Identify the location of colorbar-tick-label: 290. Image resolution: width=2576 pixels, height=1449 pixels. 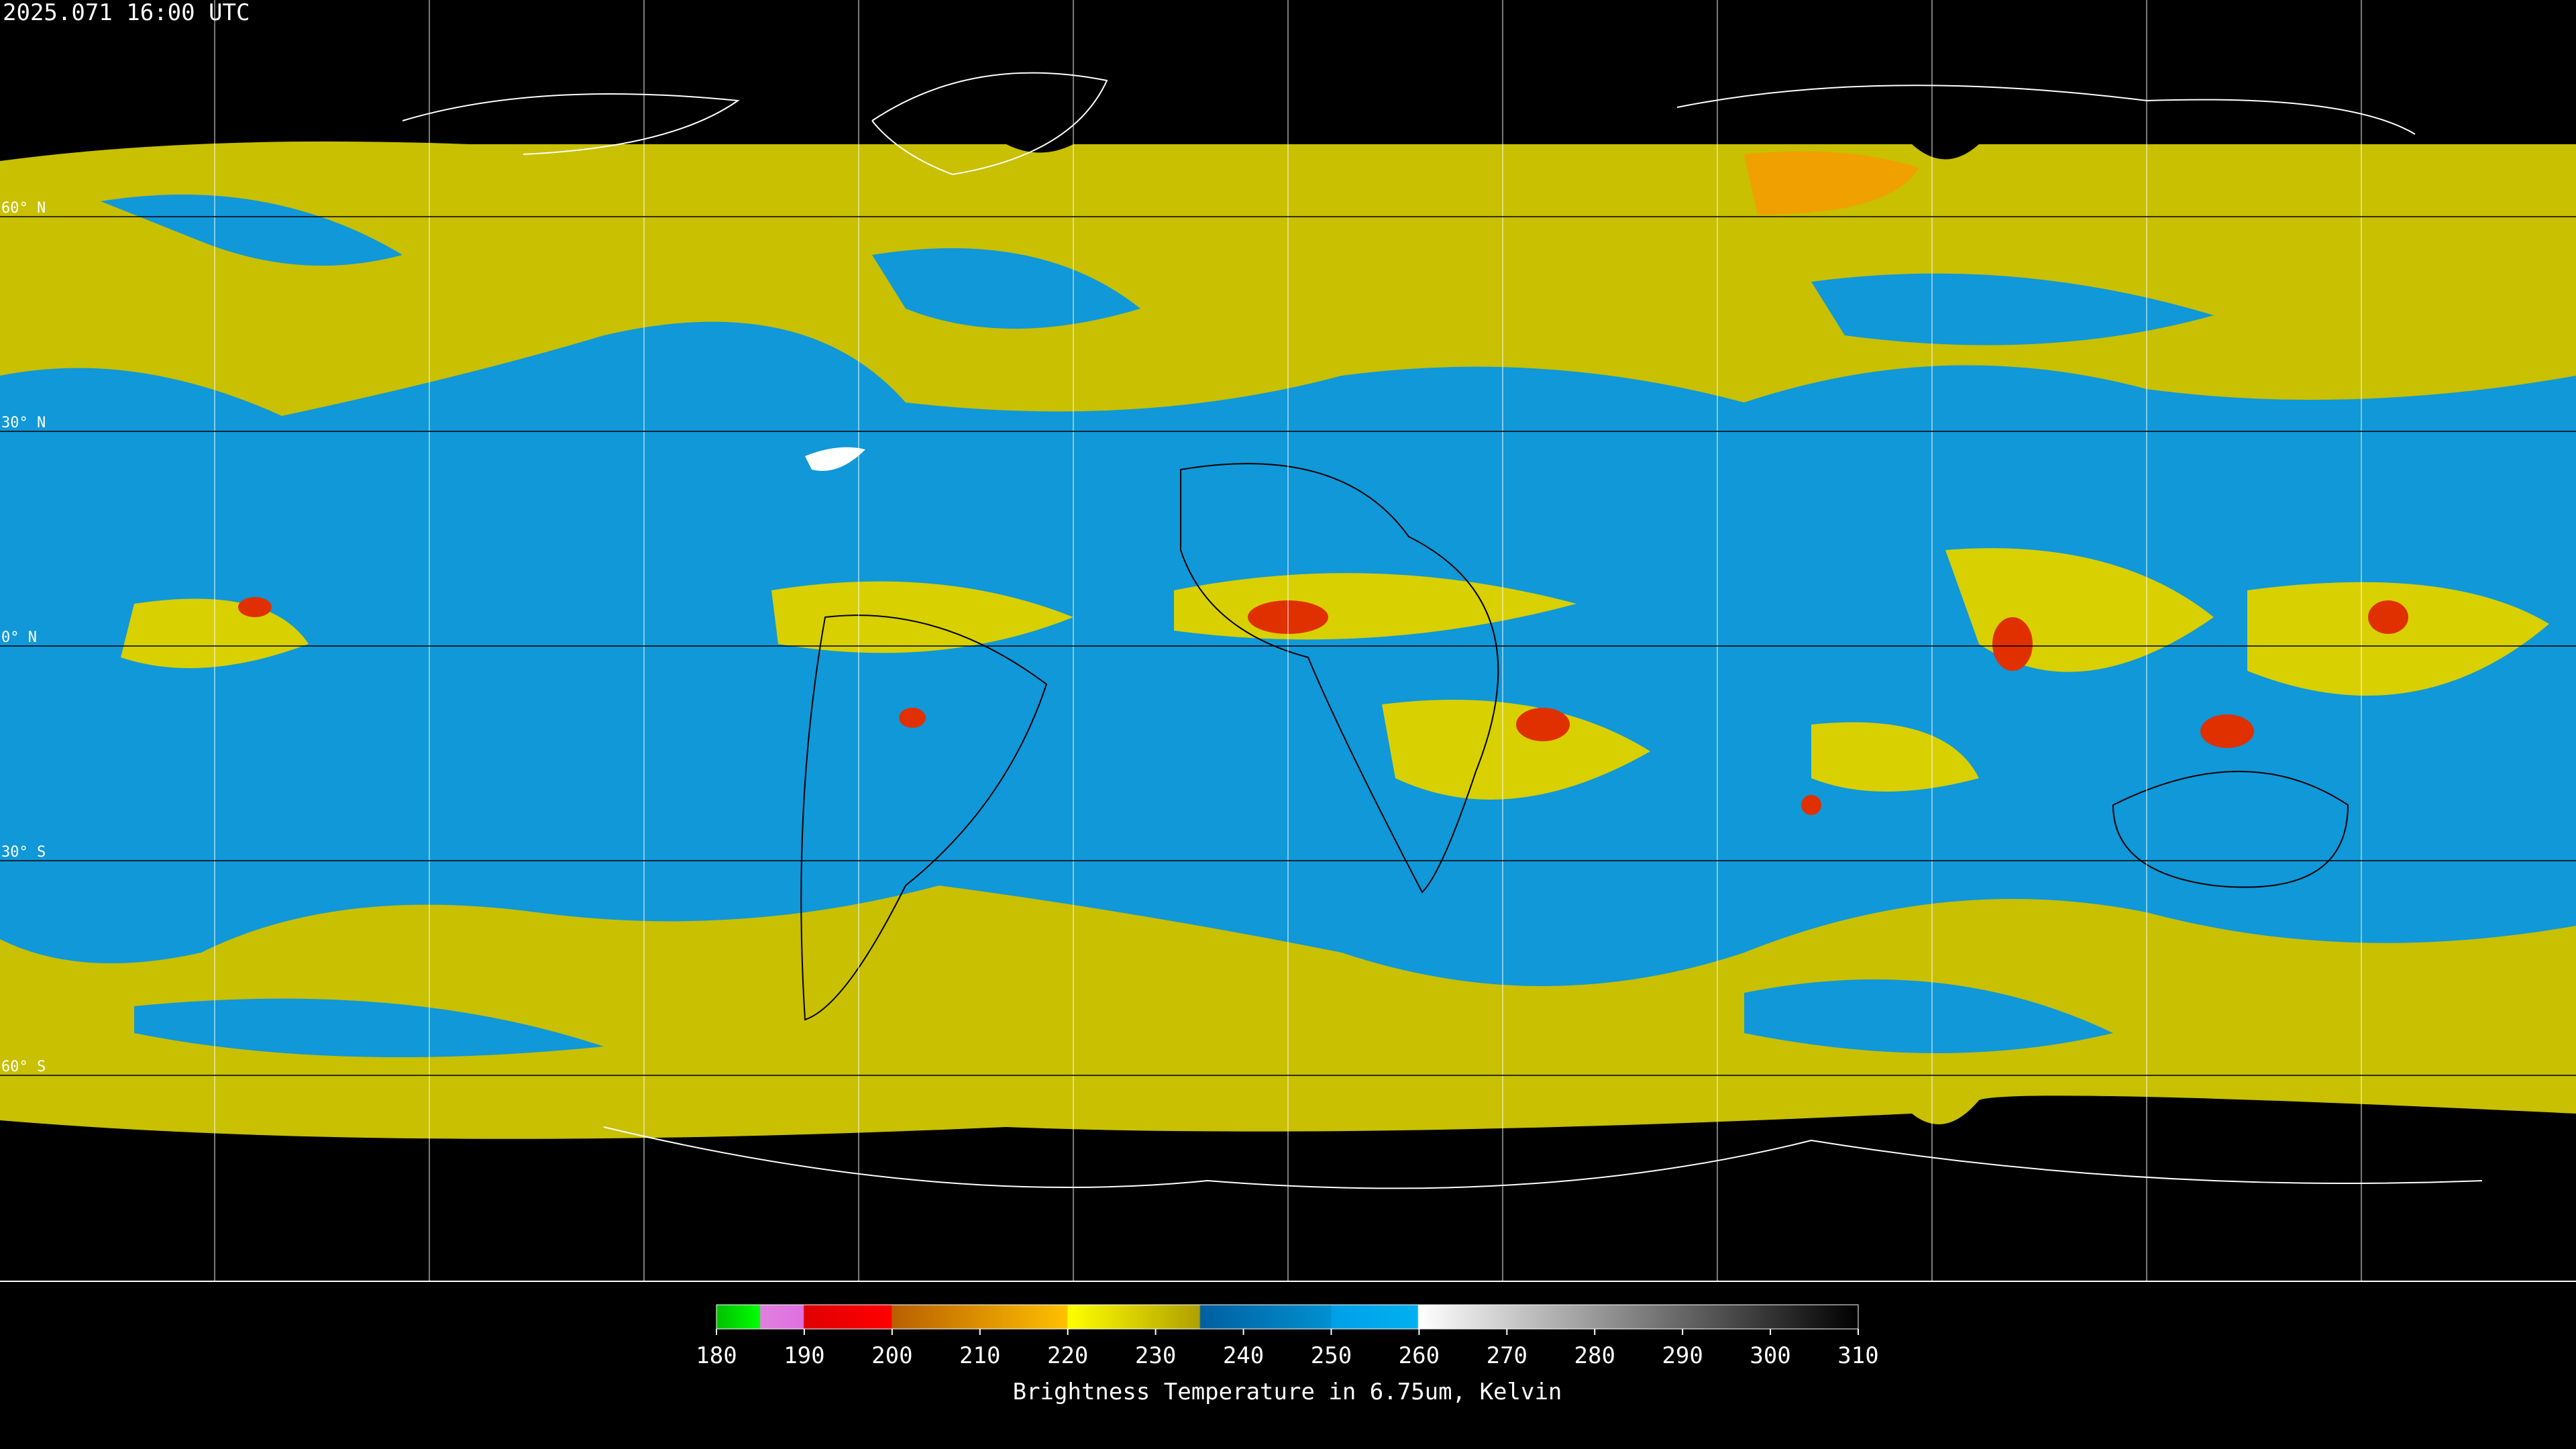
(1682, 1355).